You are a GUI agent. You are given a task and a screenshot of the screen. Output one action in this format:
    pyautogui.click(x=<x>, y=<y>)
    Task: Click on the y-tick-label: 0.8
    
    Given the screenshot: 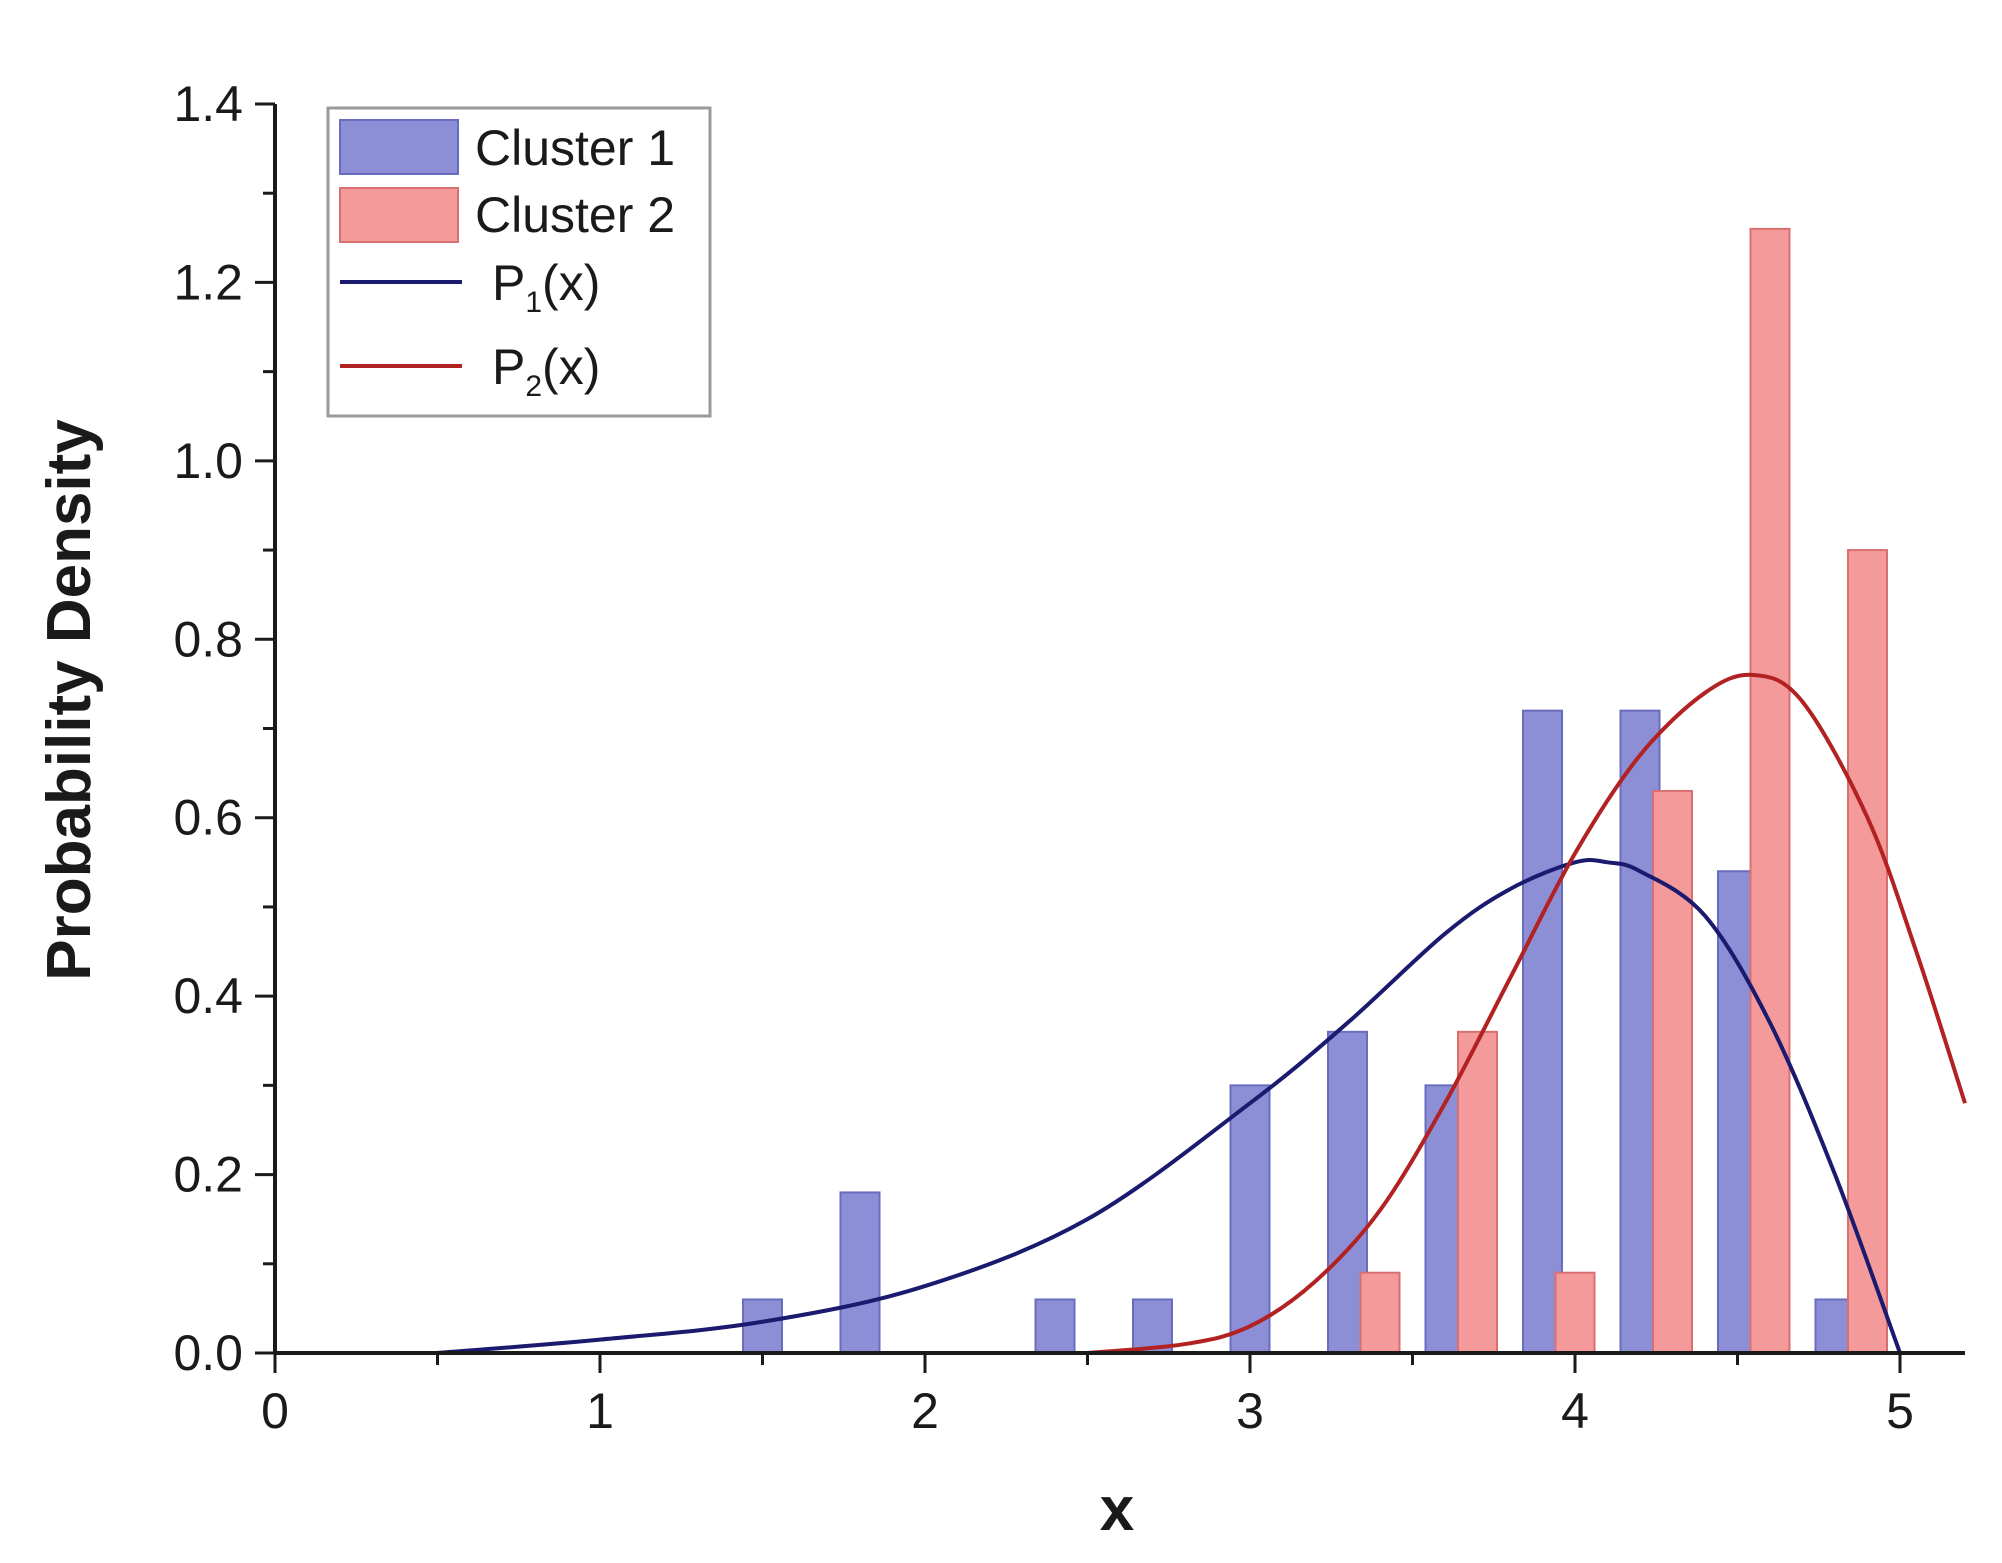 What is the action you would take?
    pyautogui.click(x=208, y=639)
    